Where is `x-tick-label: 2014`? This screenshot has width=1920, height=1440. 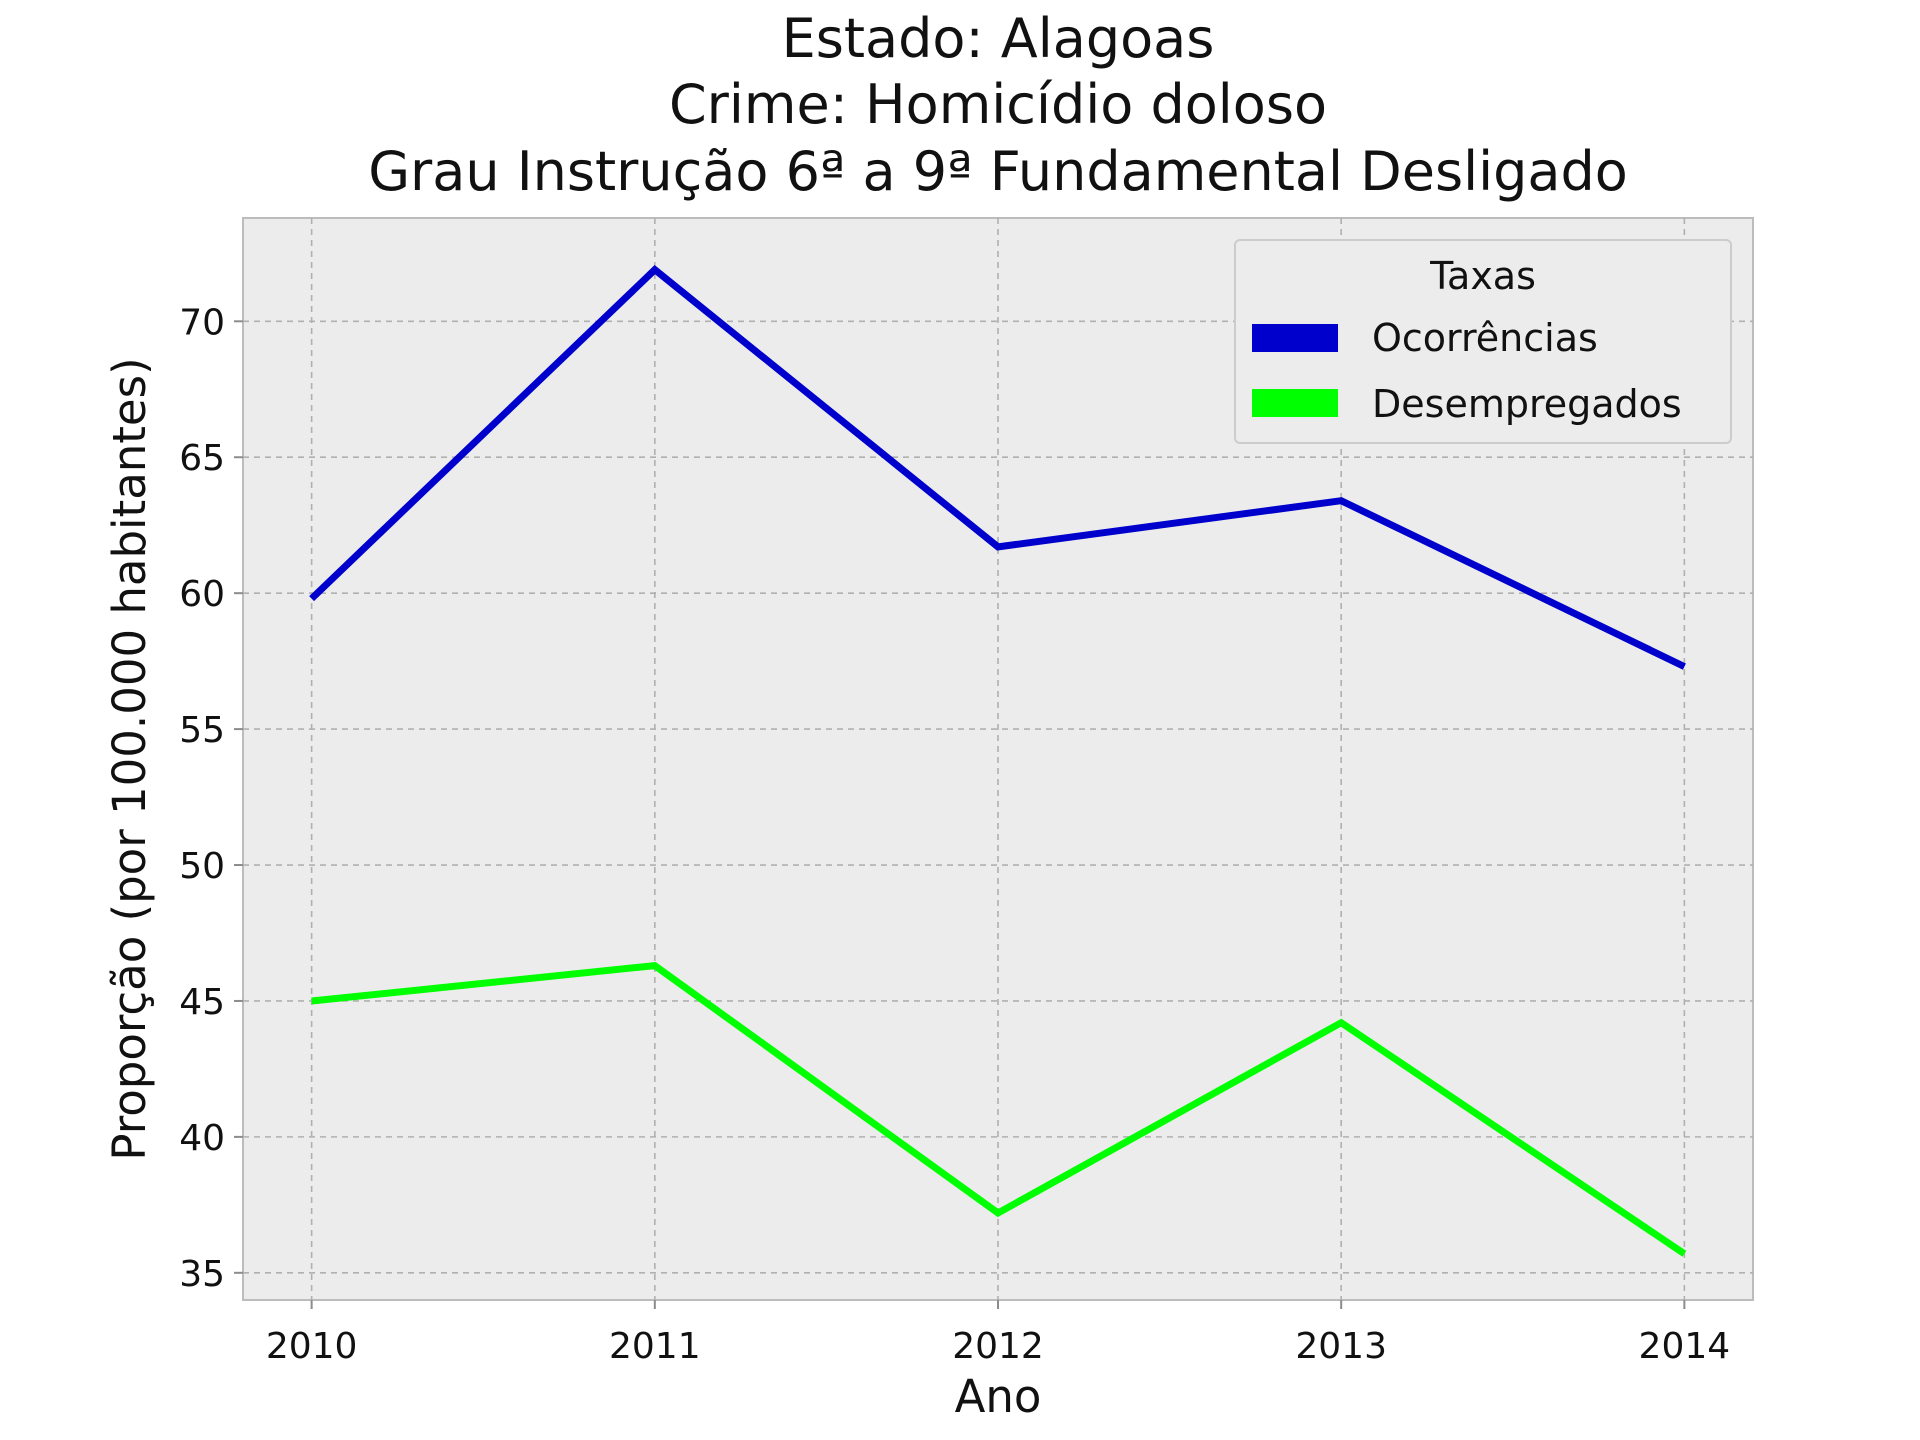 x-tick-label: 2014 is located at coordinates (1685, 1346).